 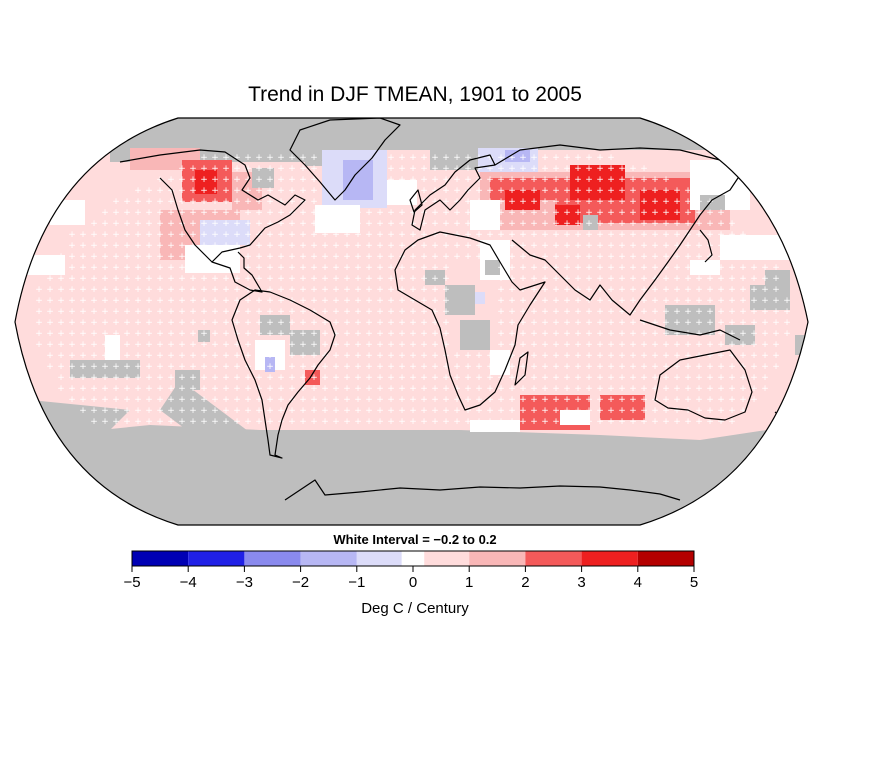 I want to click on cool-cell, so click(x=358, y=180).